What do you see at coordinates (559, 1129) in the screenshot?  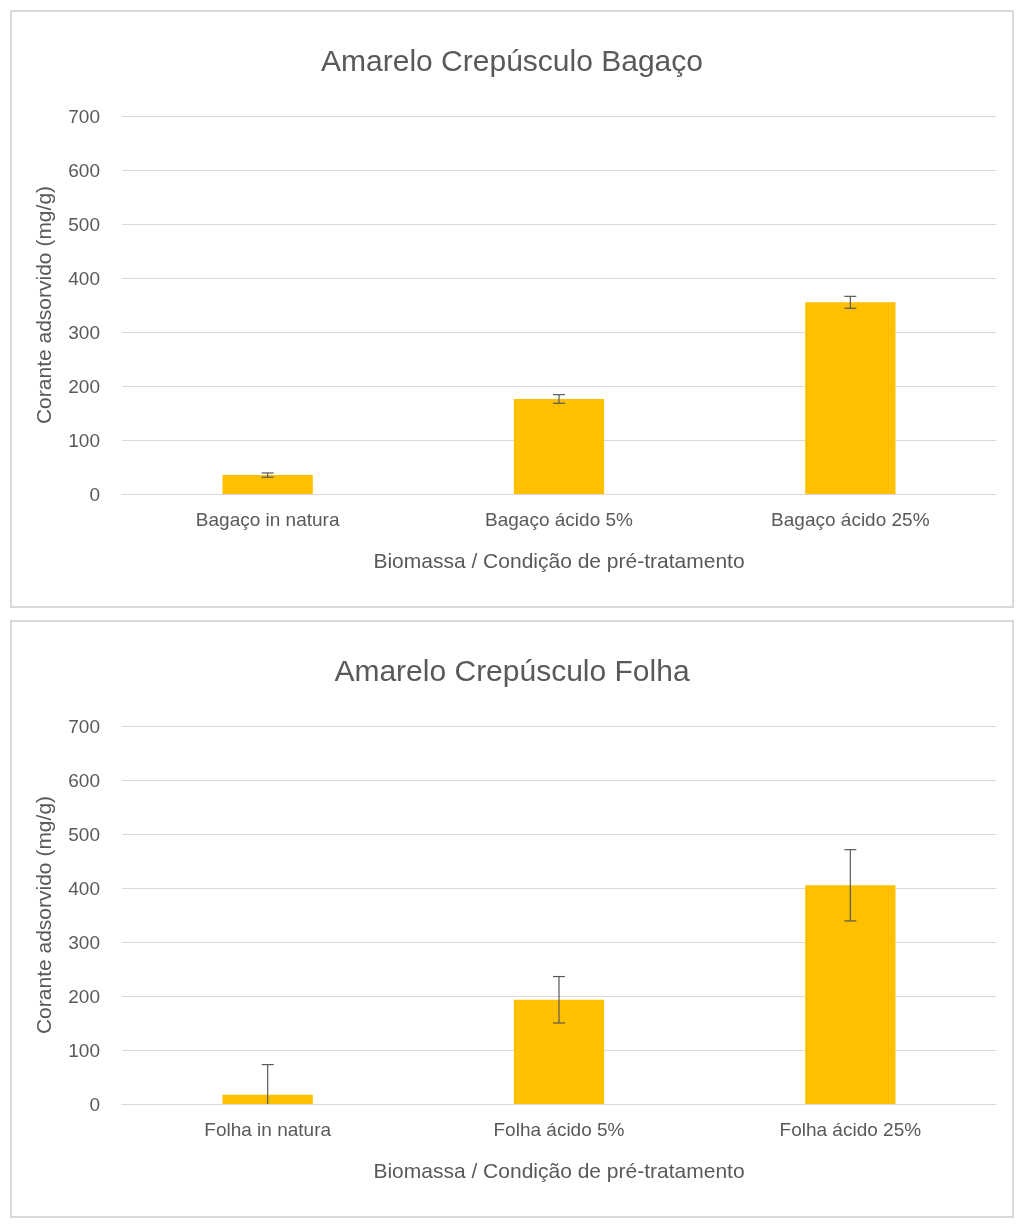 I see `x-tick-label: Folha ácido 5%` at bounding box center [559, 1129].